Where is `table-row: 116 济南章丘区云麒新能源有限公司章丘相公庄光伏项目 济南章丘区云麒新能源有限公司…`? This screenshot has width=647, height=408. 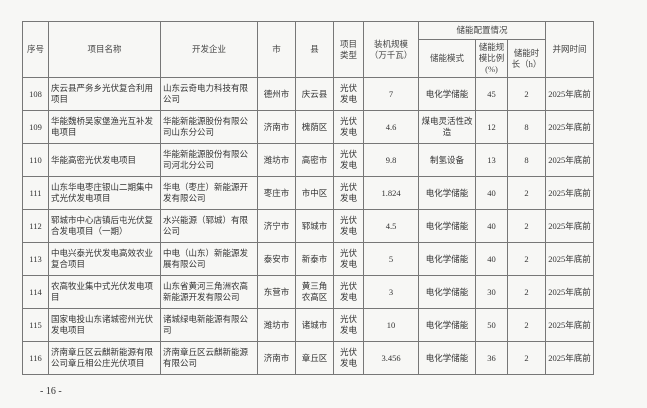 table-row: 116 济南章丘区云麒新能源有限公司章丘相公庄光伏项目 济南章丘区云麒新能源有限公司… is located at coordinates (308, 358).